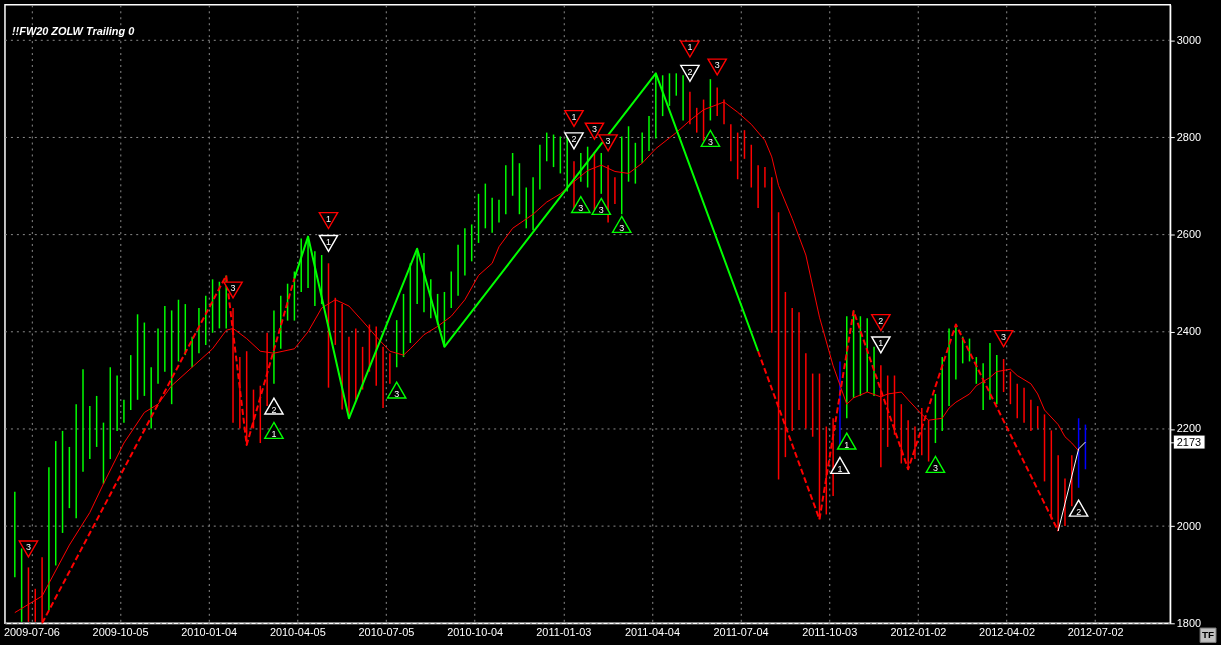 This screenshot has width=1221, height=645. What do you see at coordinates (652, 631) in the screenshot?
I see `x-tick-label: 2011-04-04` at bounding box center [652, 631].